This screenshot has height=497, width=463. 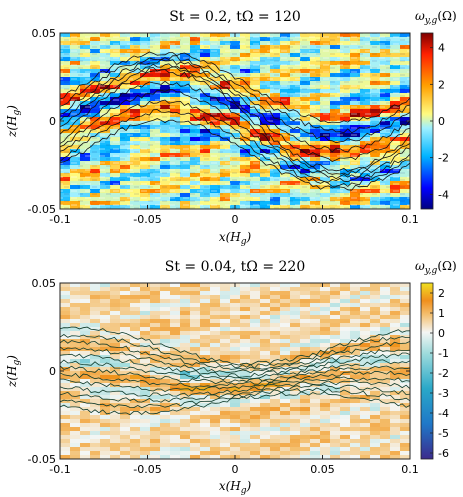 What do you see at coordinates (441, 293) in the screenshot?
I see `colorbar-tick-label: 2` at bounding box center [441, 293].